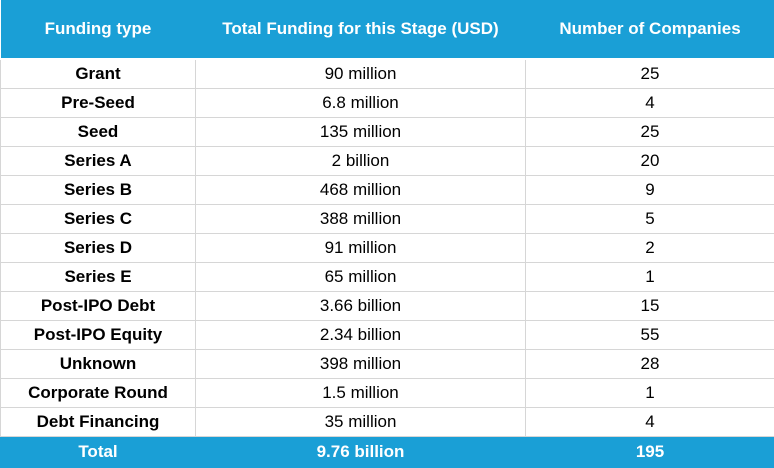 The width and height of the screenshot is (774, 468). What do you see at coordinates (650, 190) in the screenshot?
I see `table-cell: 9` at bounding box center [650, 190].